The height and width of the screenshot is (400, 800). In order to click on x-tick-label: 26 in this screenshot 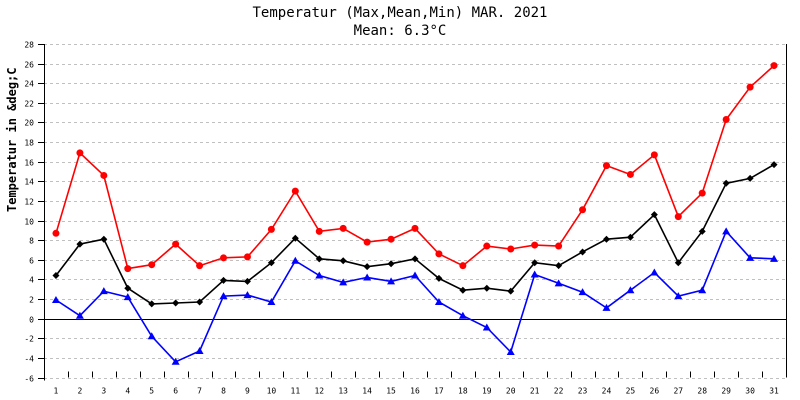, I will do `click(655, 391)`.